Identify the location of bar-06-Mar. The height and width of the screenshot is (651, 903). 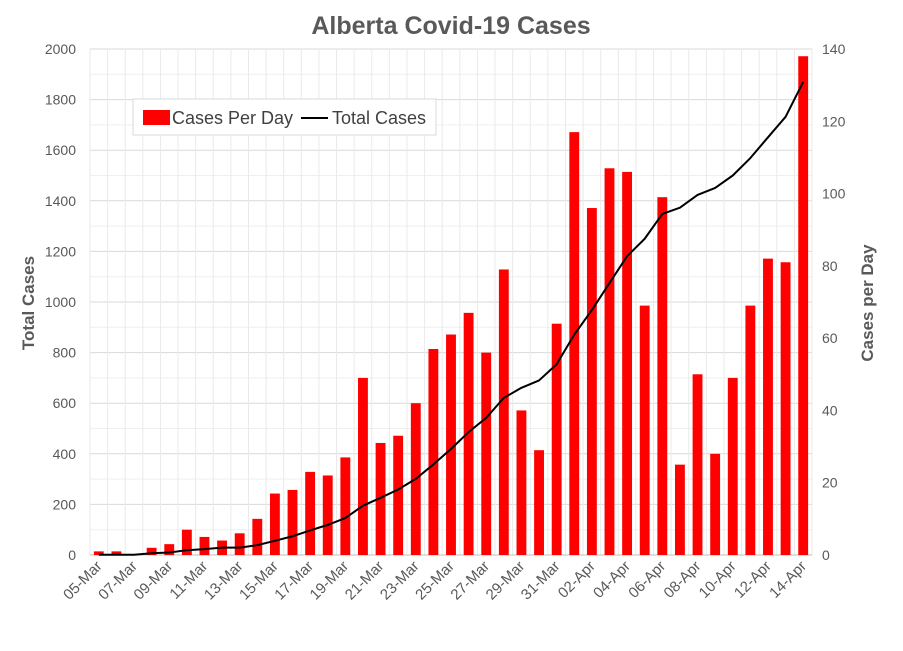
(116, 553).